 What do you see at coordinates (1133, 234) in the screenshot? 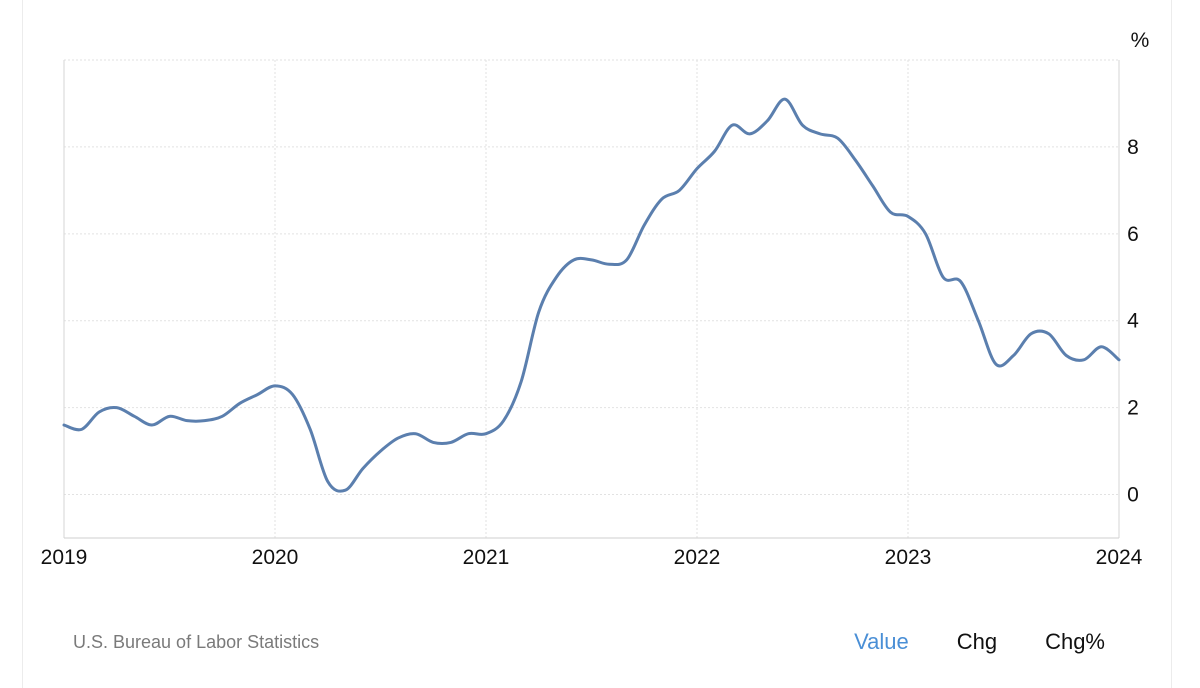
I see `y-tick-label: 6` at bounding box center [1133, 234].